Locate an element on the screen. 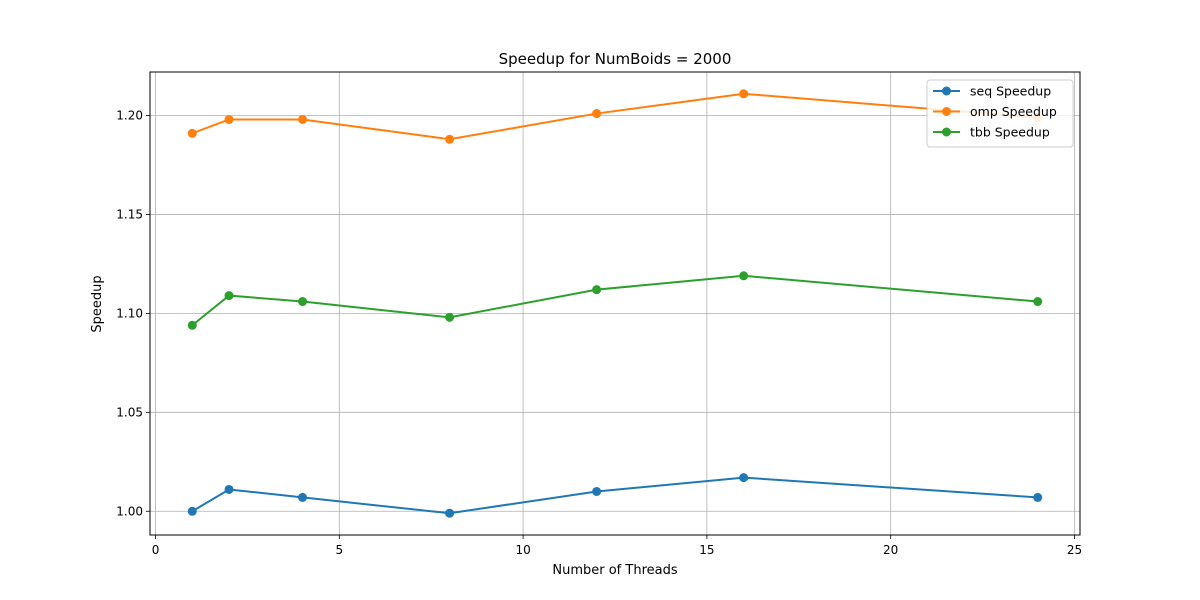 The height and width of the screenshot is (600, 1200). tbb-speedup-series is located at coordinates (615, 300).